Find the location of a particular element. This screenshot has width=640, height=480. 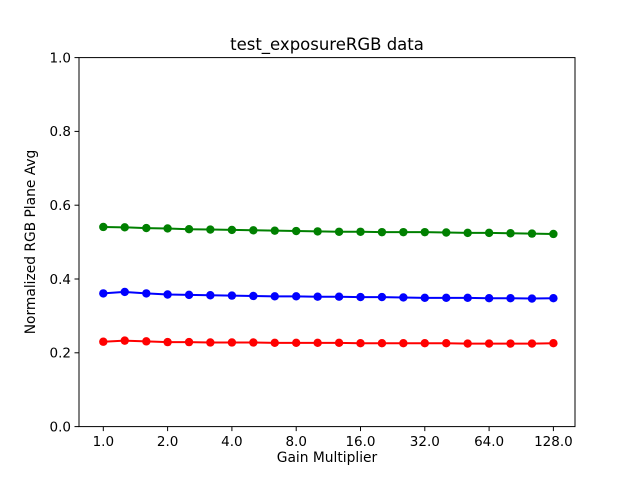

y-tick-label: 0.0 is located at coordinates (60, 427).